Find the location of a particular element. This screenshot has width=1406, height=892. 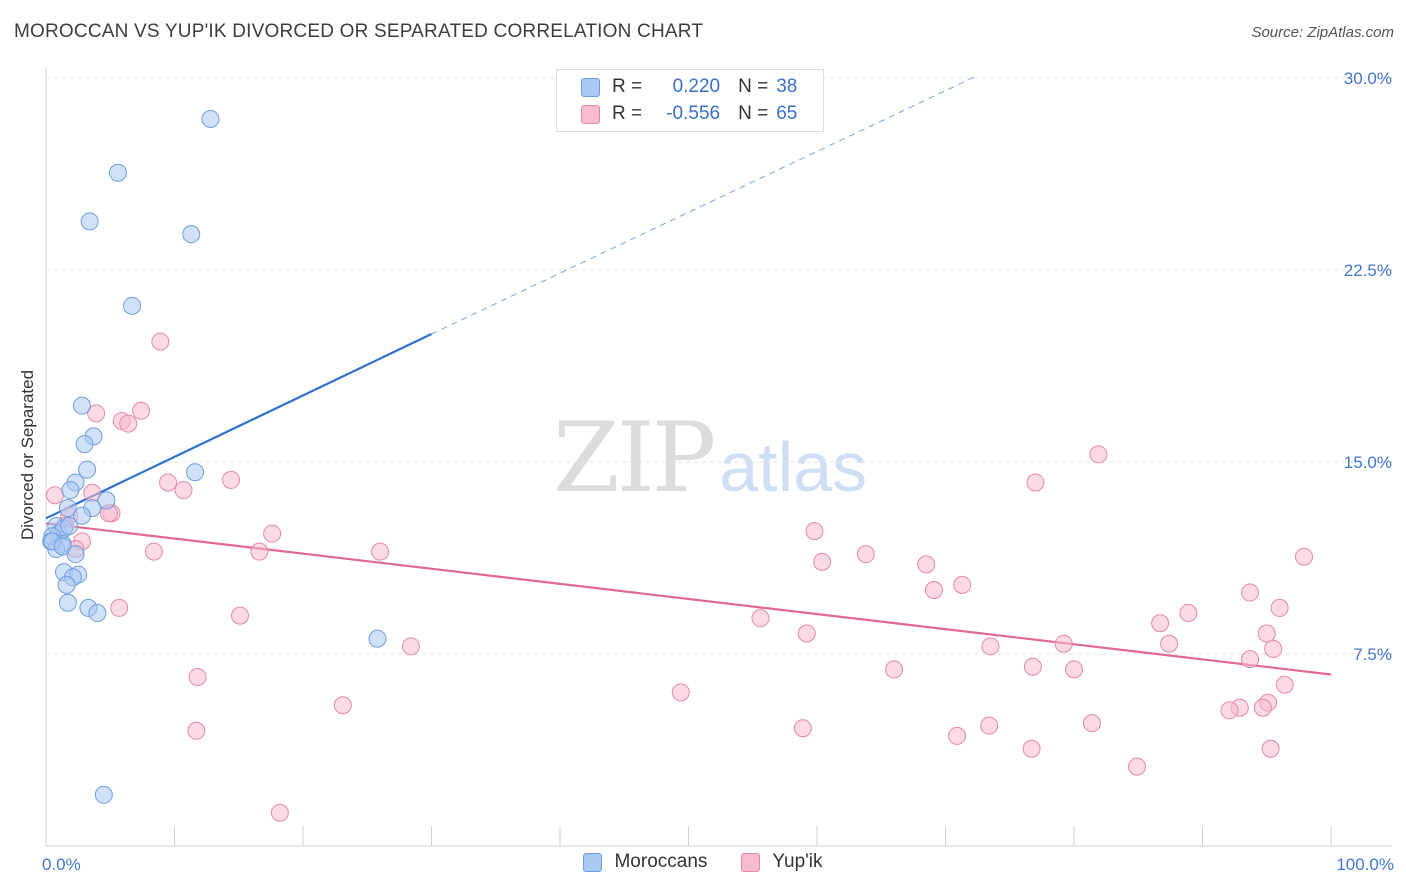

y-tick-label: 7.5% is located at coordinates (1372, 654).